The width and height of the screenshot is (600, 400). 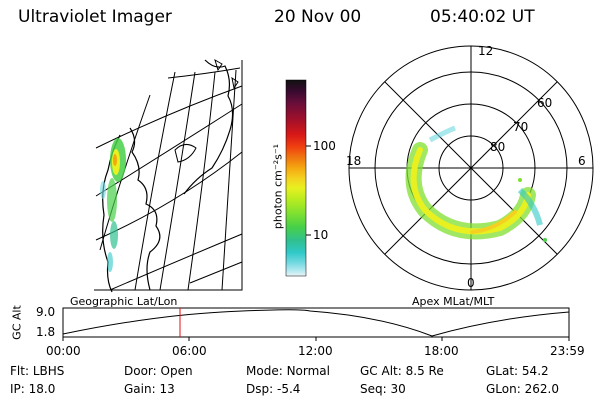 I want to click on orbit-xtick-1: 06:00, so click(x=189, y=351).